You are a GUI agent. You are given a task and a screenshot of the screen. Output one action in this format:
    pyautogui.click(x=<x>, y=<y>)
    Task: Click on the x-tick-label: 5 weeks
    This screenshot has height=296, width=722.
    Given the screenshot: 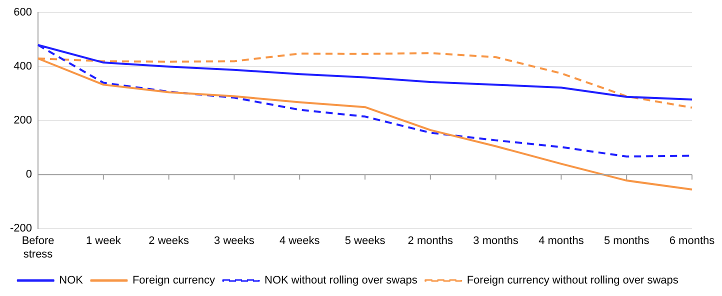 What is the action you would take?
    pyautogui.click(x=365, y=241)
    